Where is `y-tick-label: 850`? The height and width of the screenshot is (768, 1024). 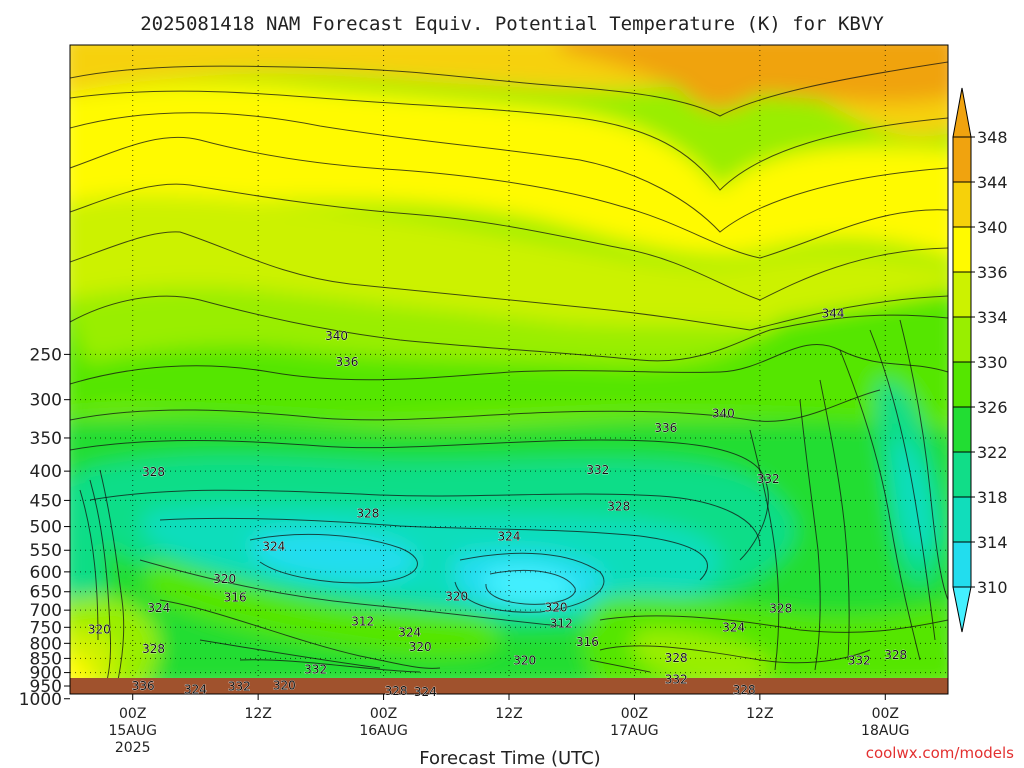
y-tick-label: 850 is located at coordinates (46, 659).